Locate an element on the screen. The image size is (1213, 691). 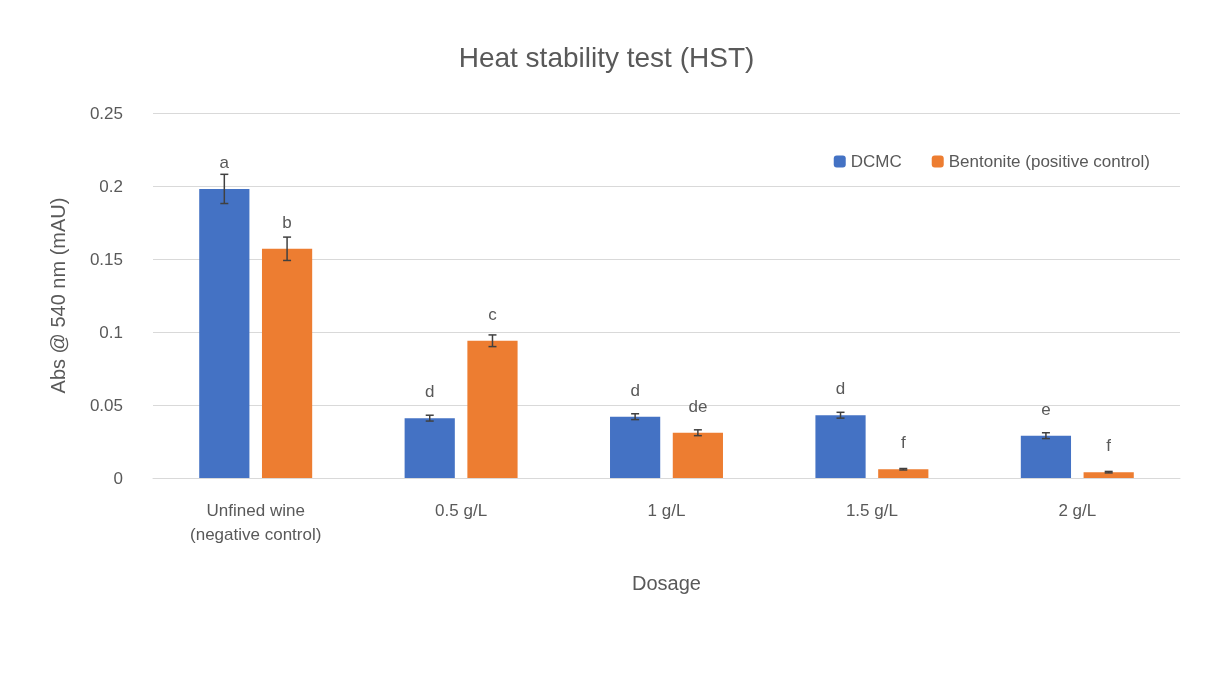
data-label: b is located at coordinates (287, 222).